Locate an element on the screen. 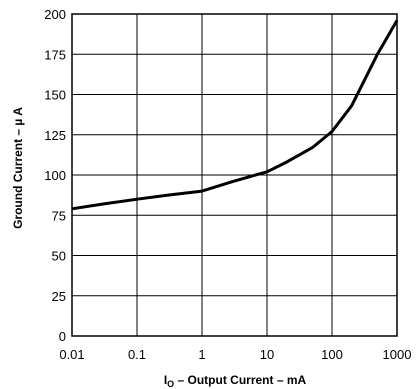  y-tick-label: 25 is located at coordinates (59, 296).